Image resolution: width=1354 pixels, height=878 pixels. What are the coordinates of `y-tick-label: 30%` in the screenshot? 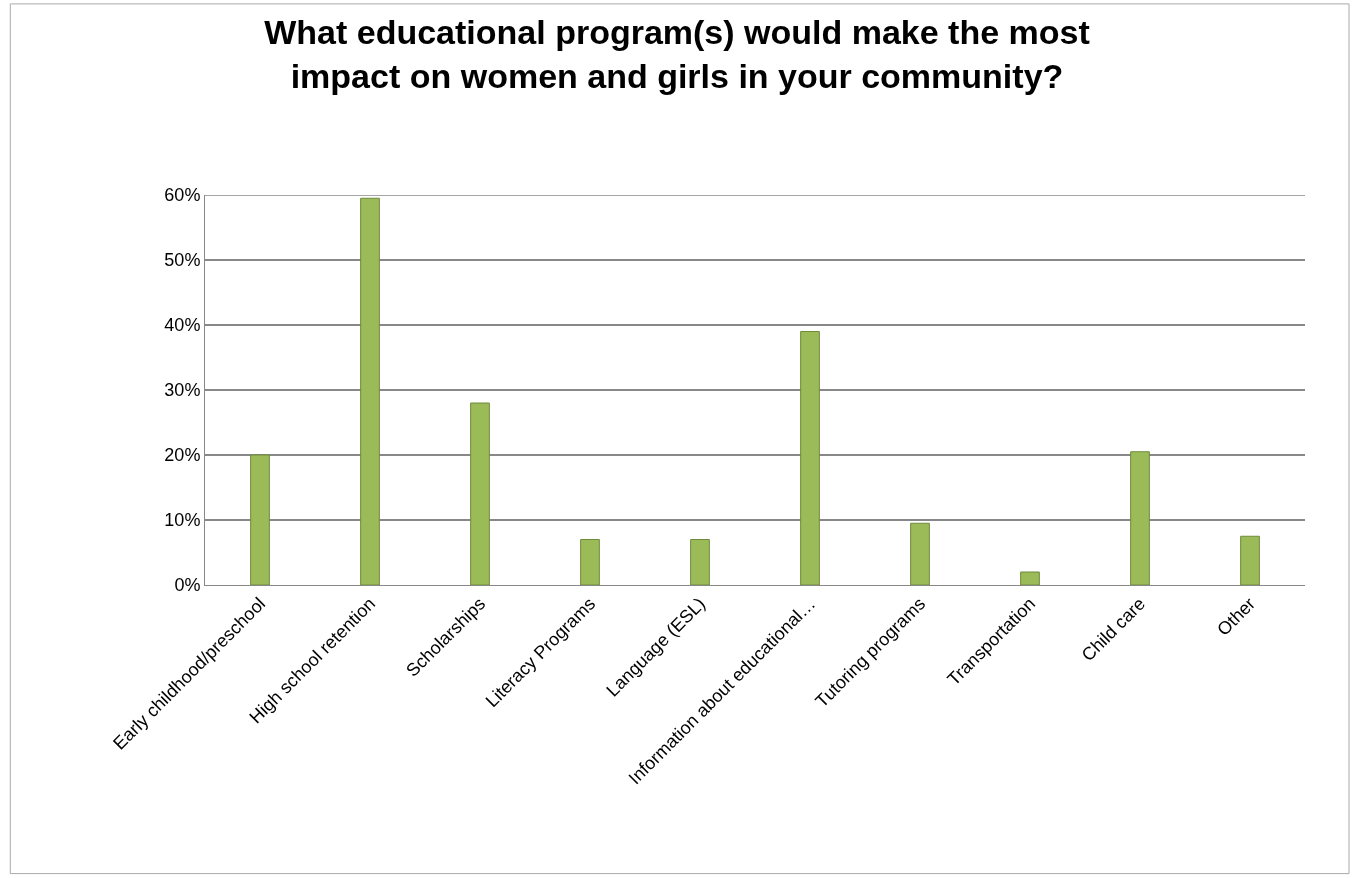 It's located at (182, 390).